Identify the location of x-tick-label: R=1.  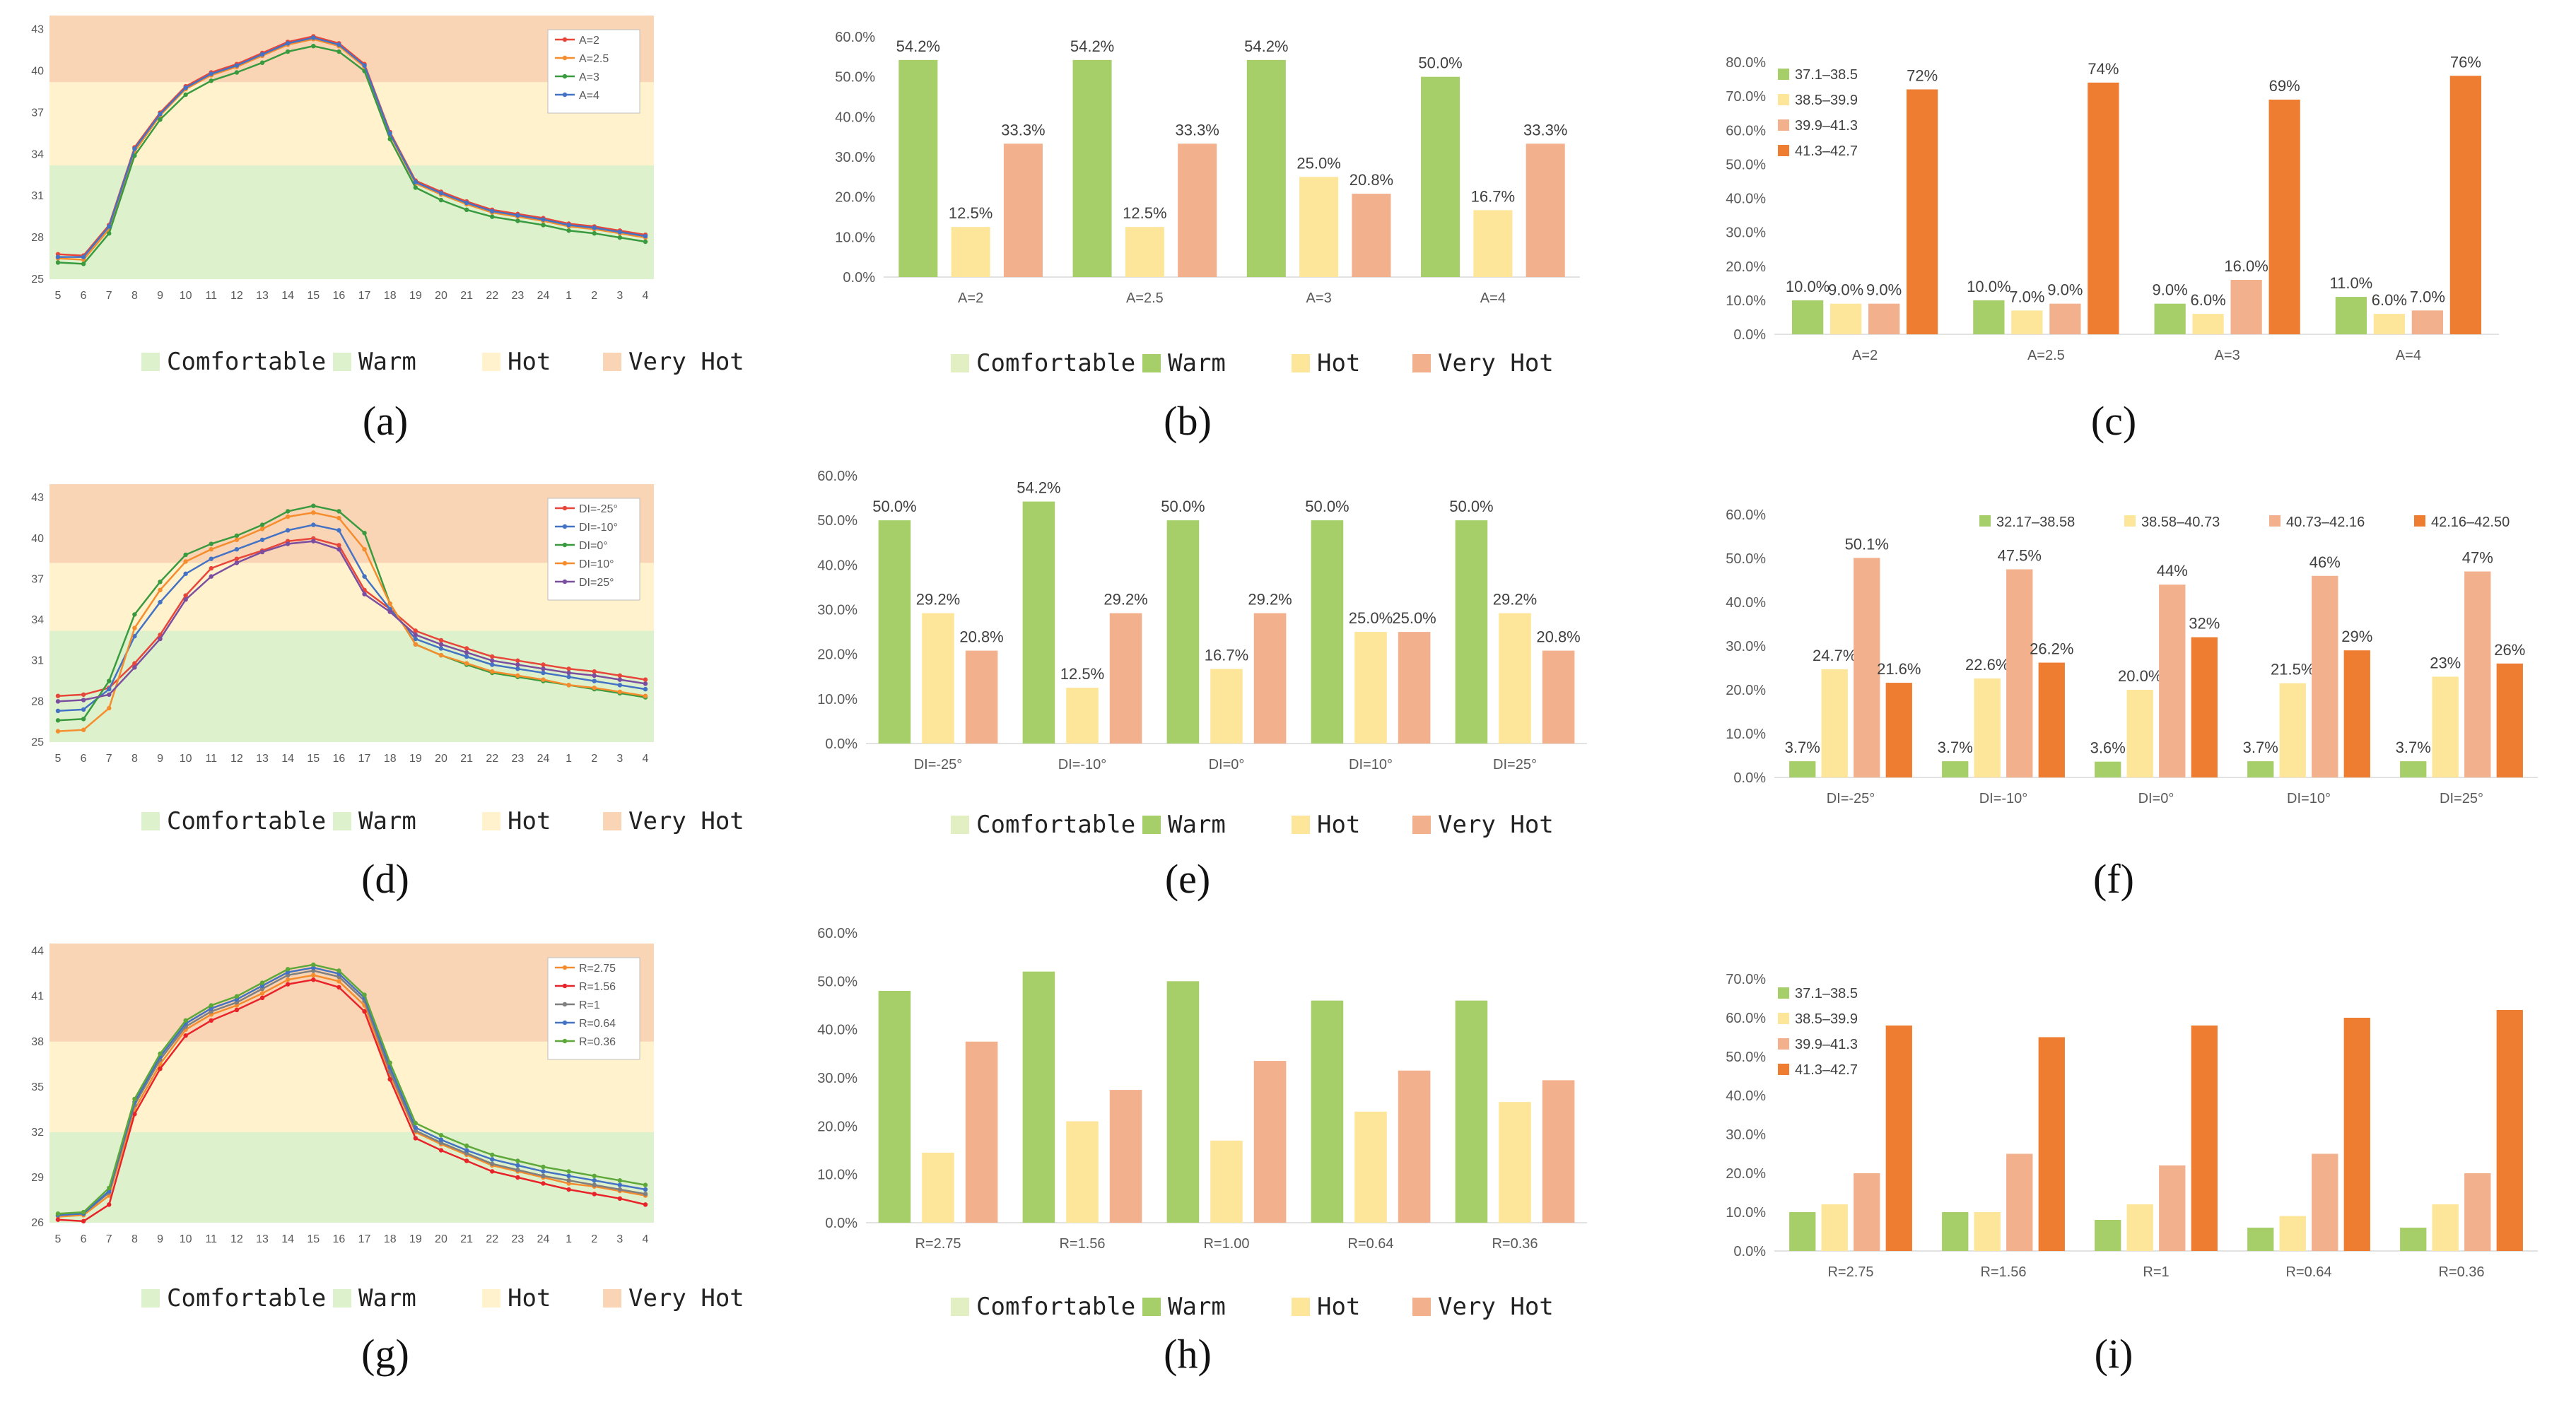
(2156, 1272).